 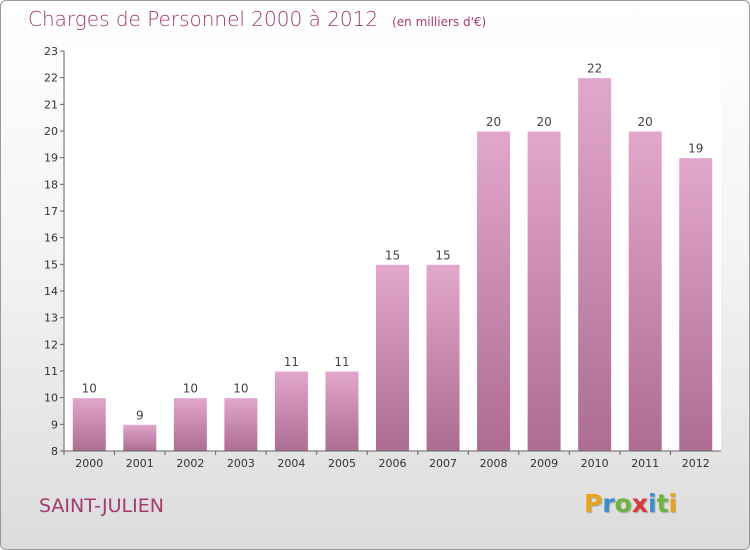 I want to click on data-label: 9, so click(x=140, y=415).